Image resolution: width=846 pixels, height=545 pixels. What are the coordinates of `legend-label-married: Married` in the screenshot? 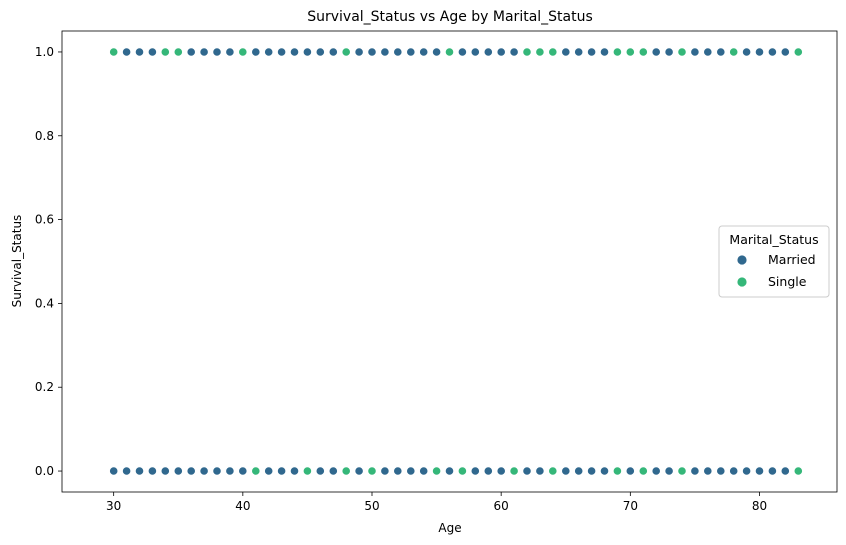 It's located at (792, 259).